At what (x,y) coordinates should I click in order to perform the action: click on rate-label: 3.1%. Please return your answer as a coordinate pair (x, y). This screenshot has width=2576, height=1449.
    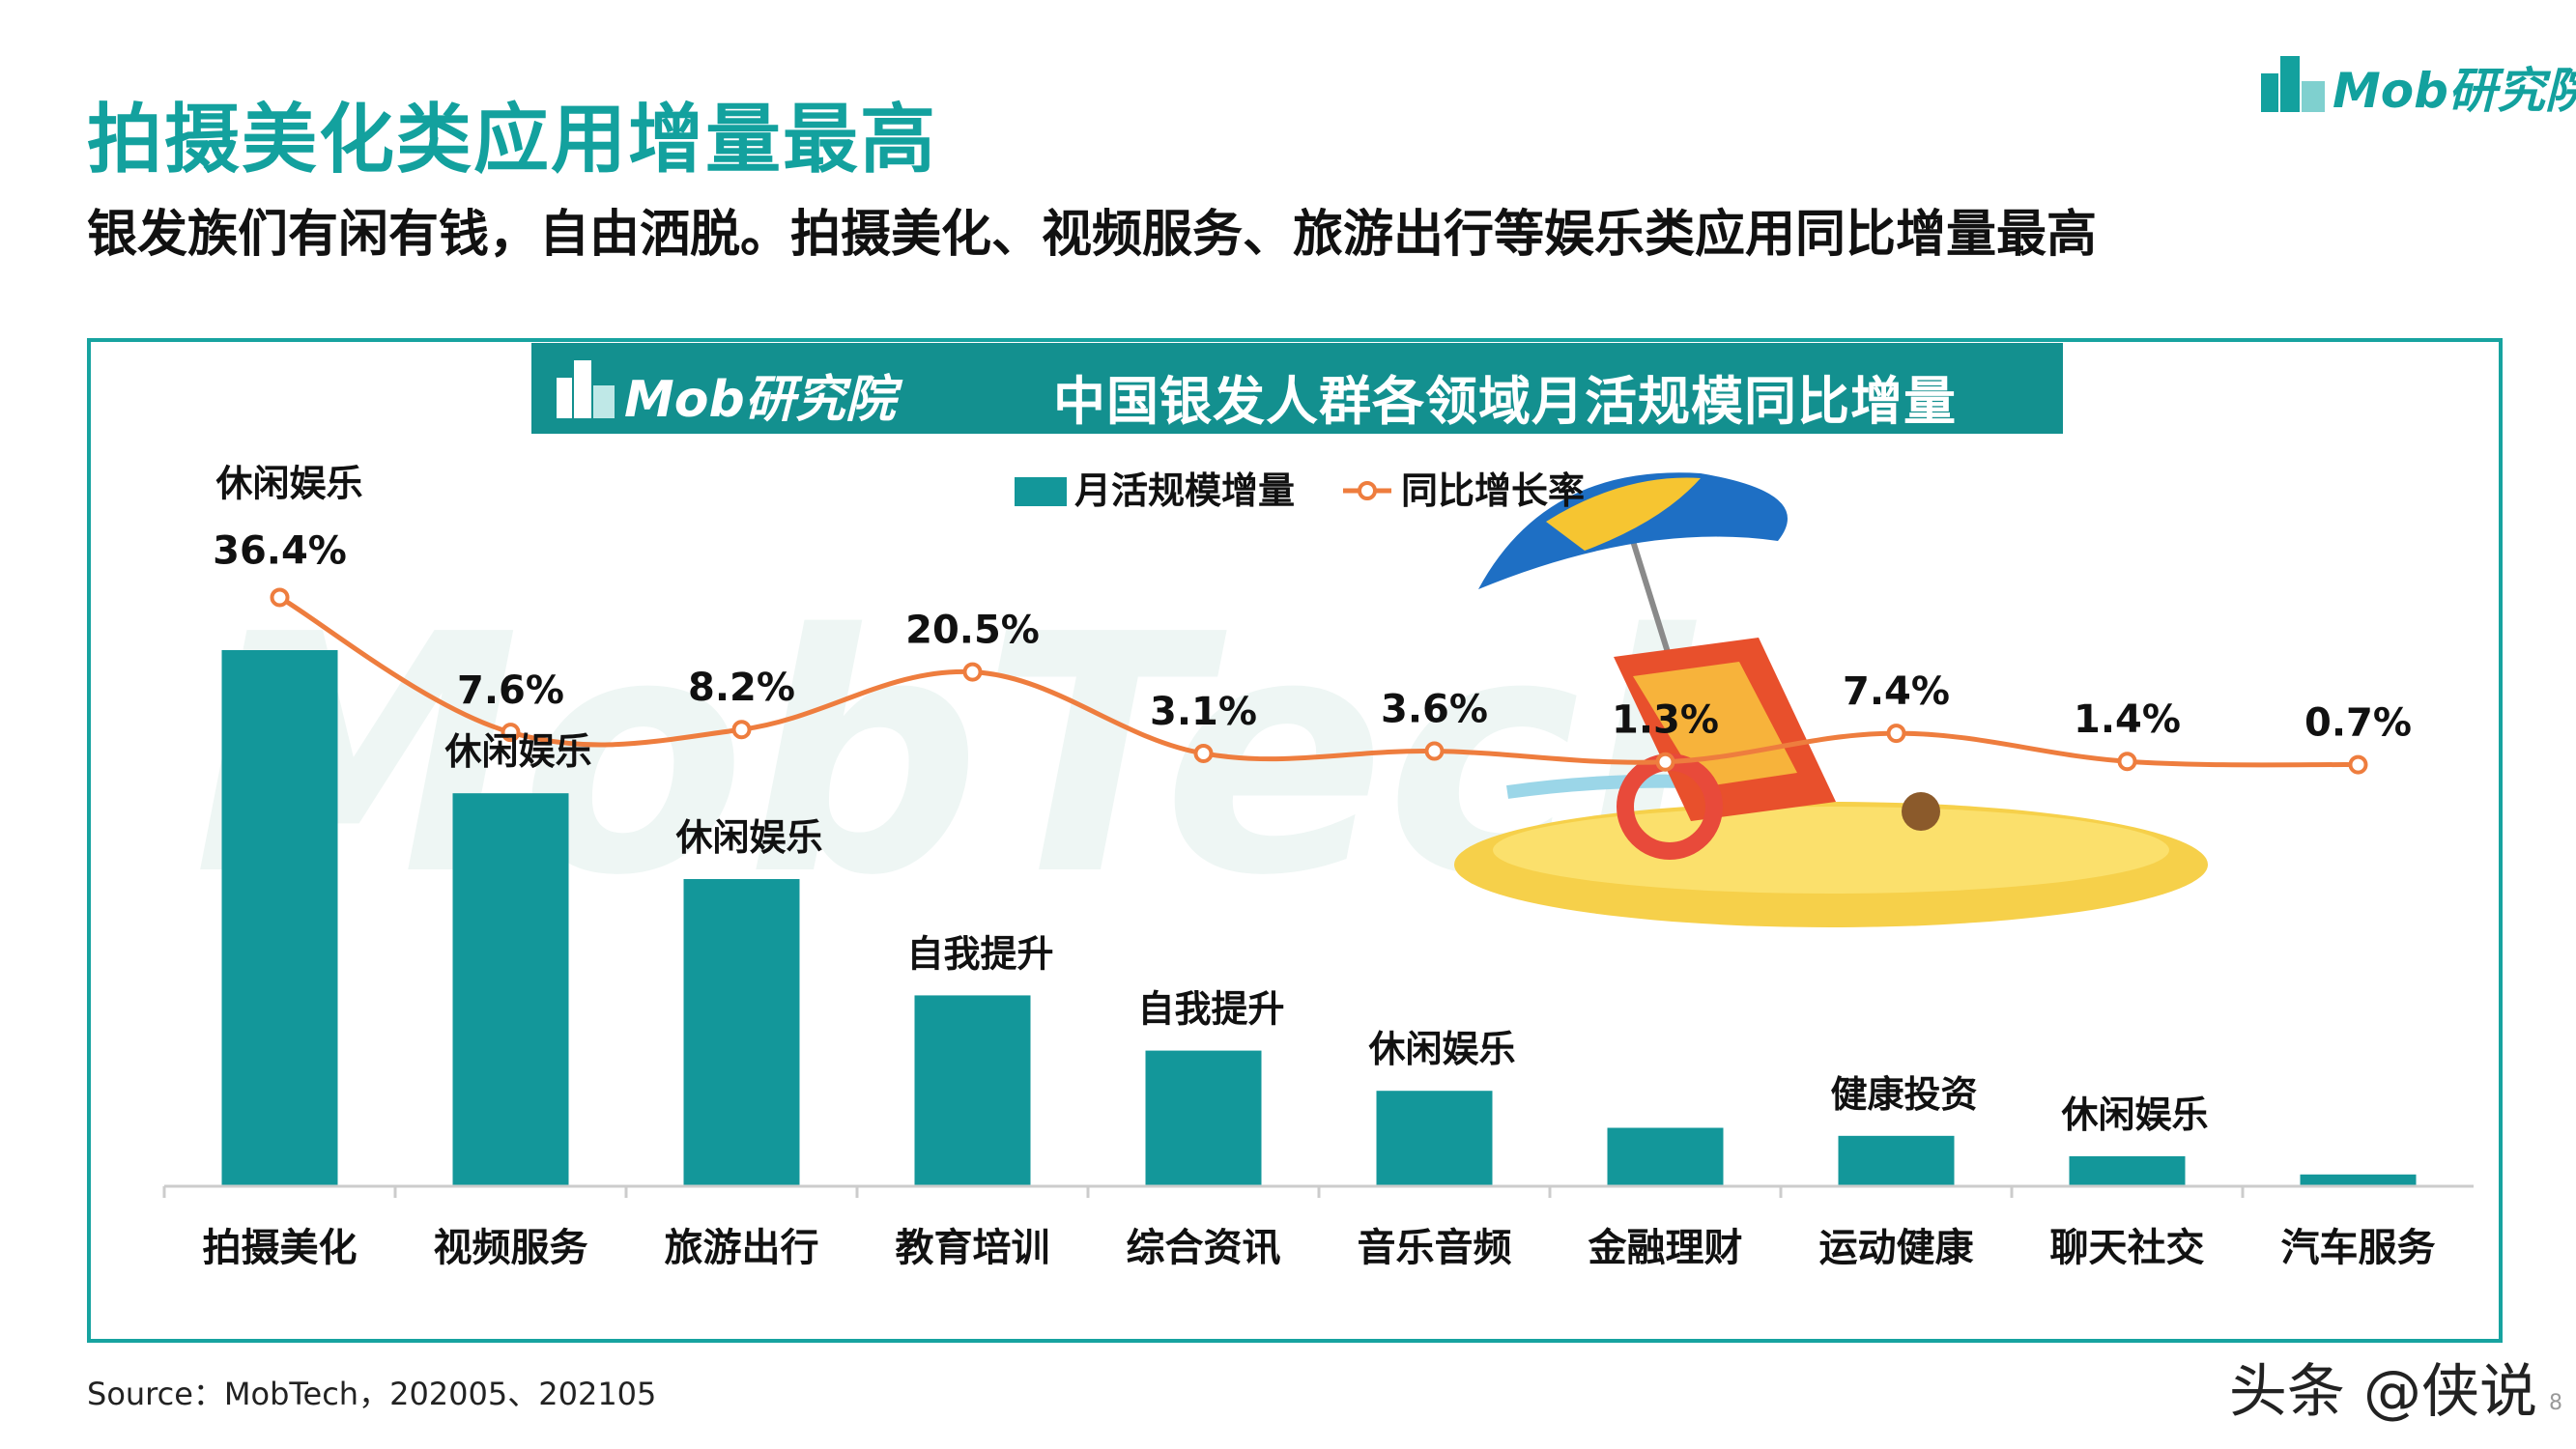
    Looking at the image, I should click on (1204, 712).